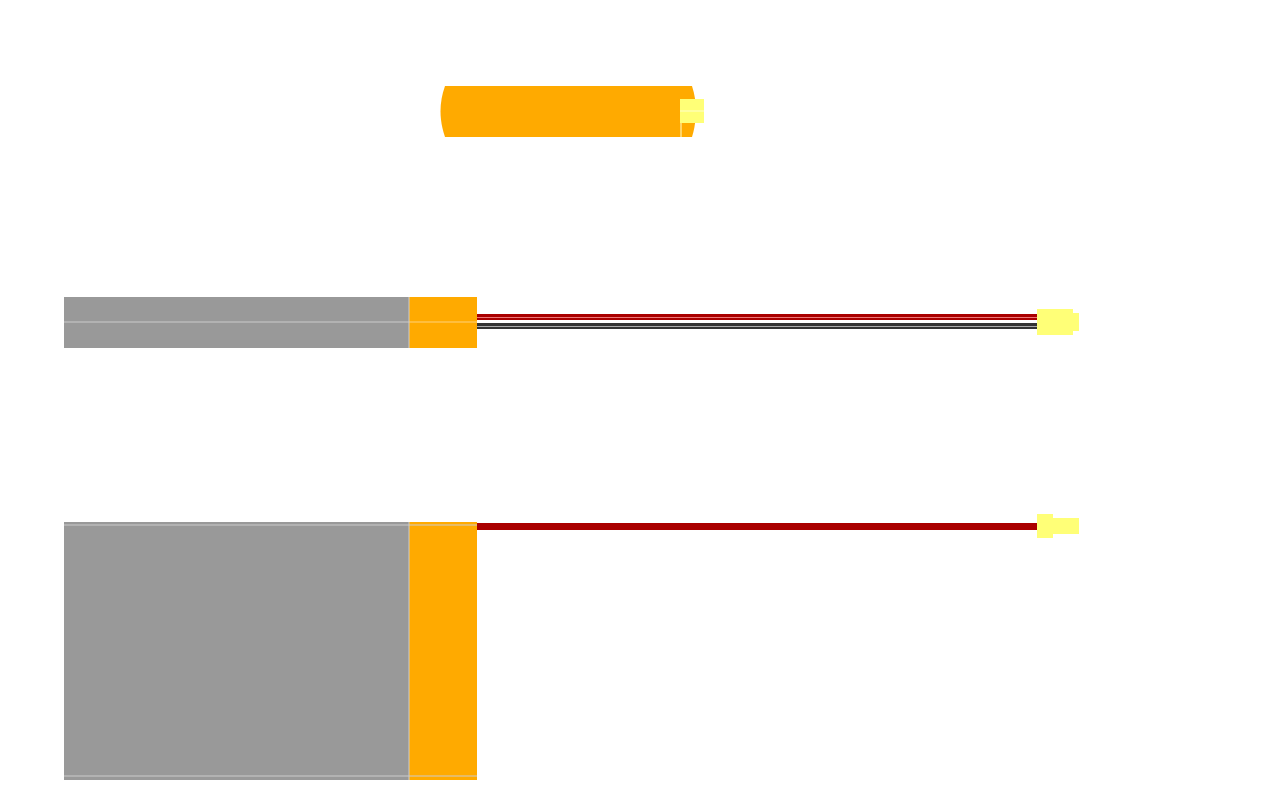 This screenshot has height=790, width=1280. Describe the element at coordinates (443, 651) in the screenshot. I see `pouch-tab` at that location.